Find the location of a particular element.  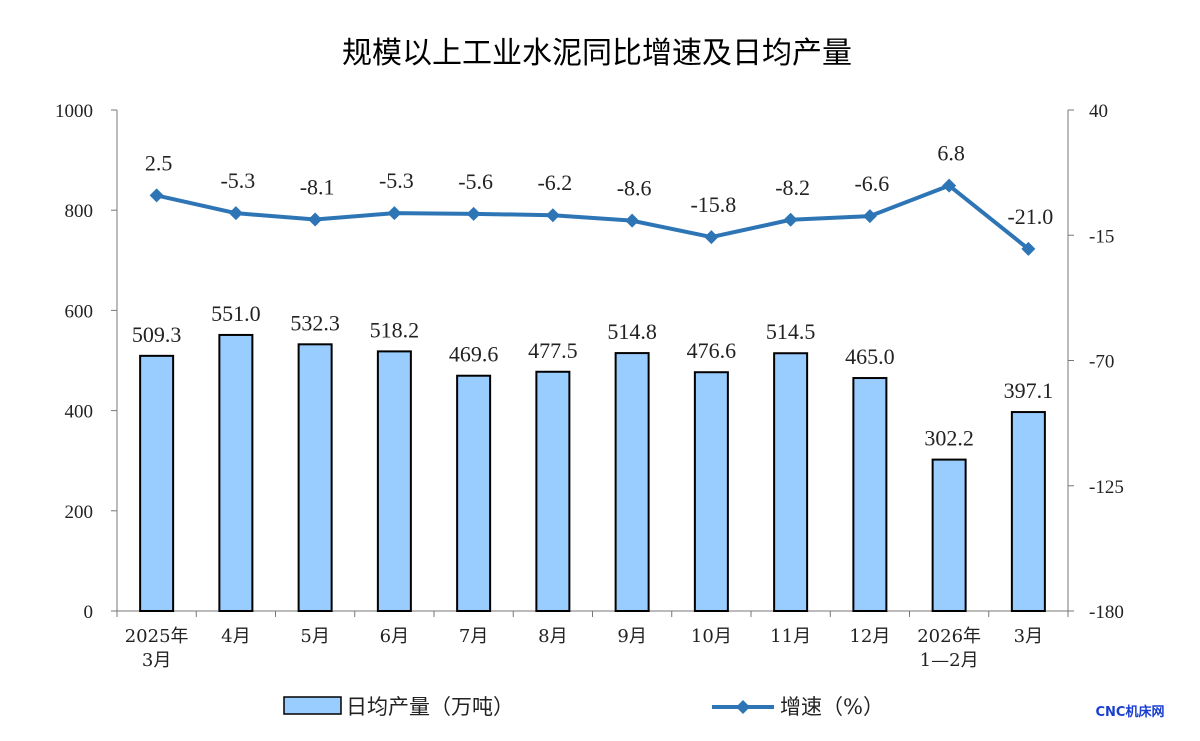

bar-value-label: 518.2 is located at coordinates (395, 329).